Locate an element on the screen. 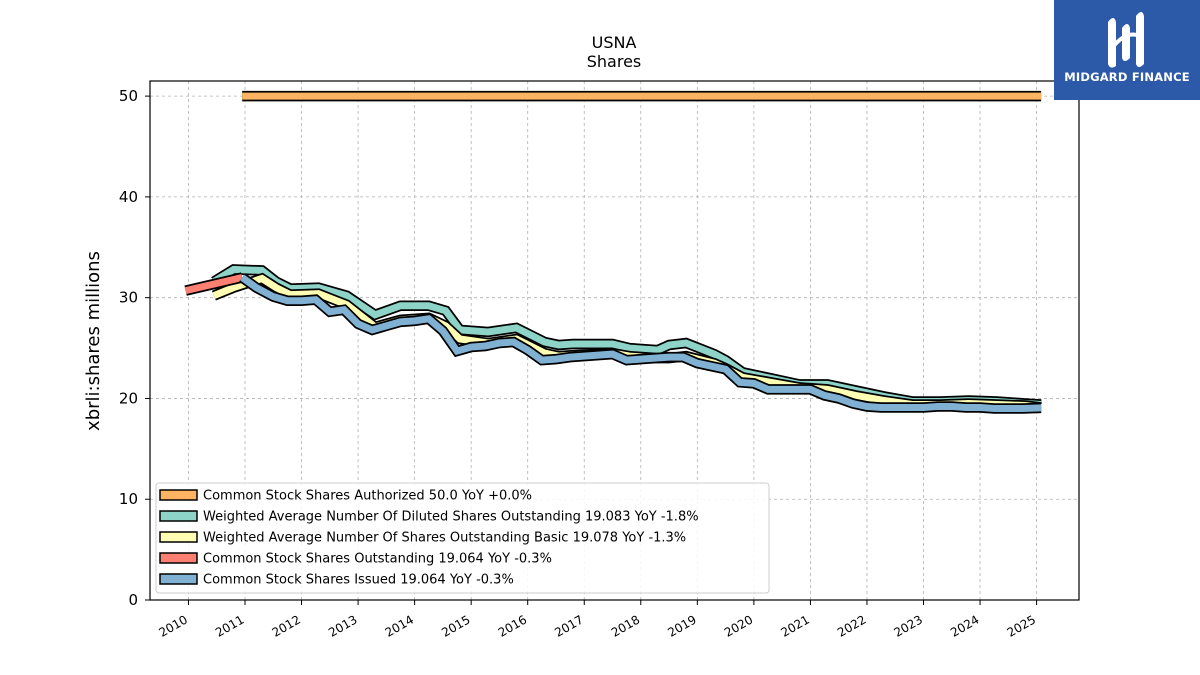 The height and width of the screenshot is (675, 1200). midgard-logo: MIDGARD FINANCE is located at coordinates (1127, 50).